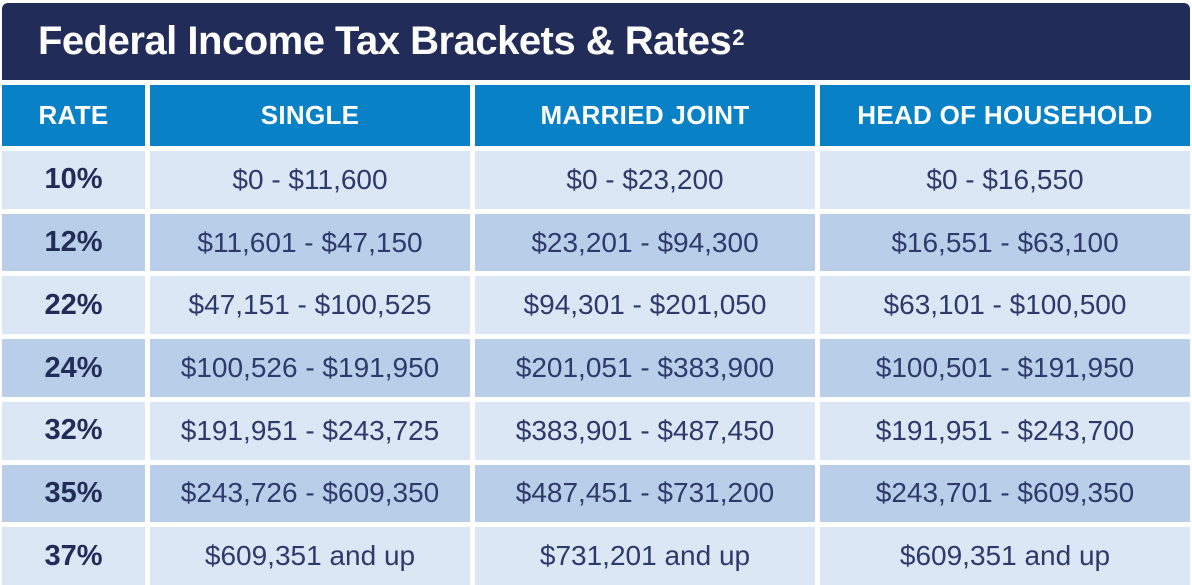 The width and height of the screenshot is (1192, 585). What do you see at coordinates (1005, 368) in the screenshot?
I see `head-of-household-cell: $100,501 - $191,950` at bounding box center [1005, 368].